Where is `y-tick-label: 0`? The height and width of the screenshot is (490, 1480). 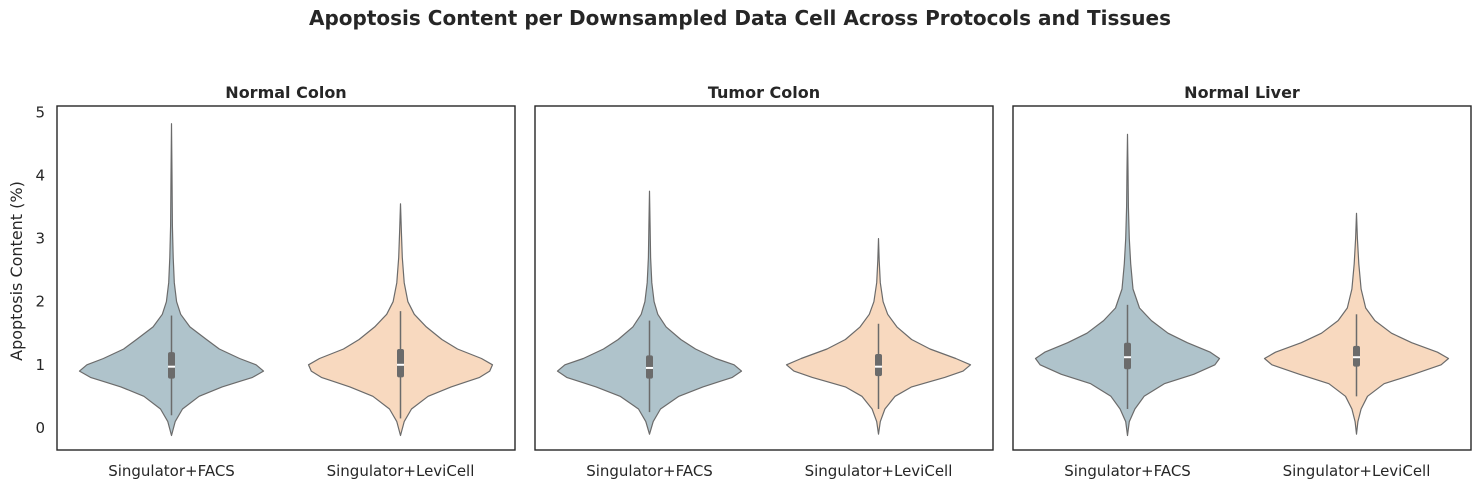
y-tick-label: 0 is located at coordinates (40, 428).